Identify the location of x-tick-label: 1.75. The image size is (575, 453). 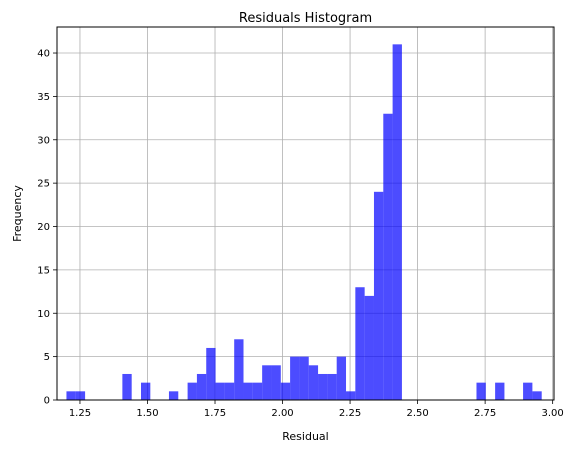
(215, 413).